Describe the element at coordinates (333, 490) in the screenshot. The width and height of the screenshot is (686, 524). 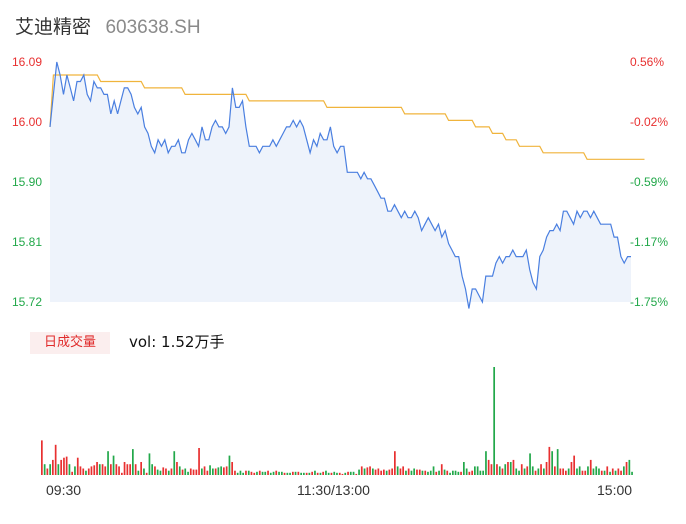
I see `x-tick-label: 11:30/13:00` at that location.